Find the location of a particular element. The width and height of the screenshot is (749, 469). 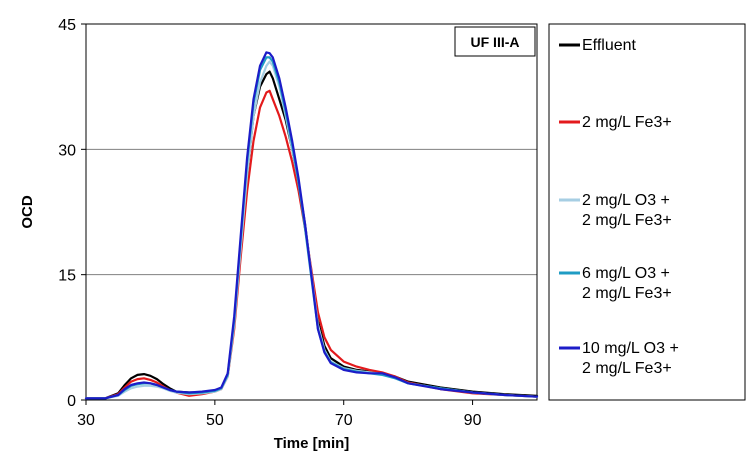

x-tick-label: 70 is located at coordinates (344, 420).